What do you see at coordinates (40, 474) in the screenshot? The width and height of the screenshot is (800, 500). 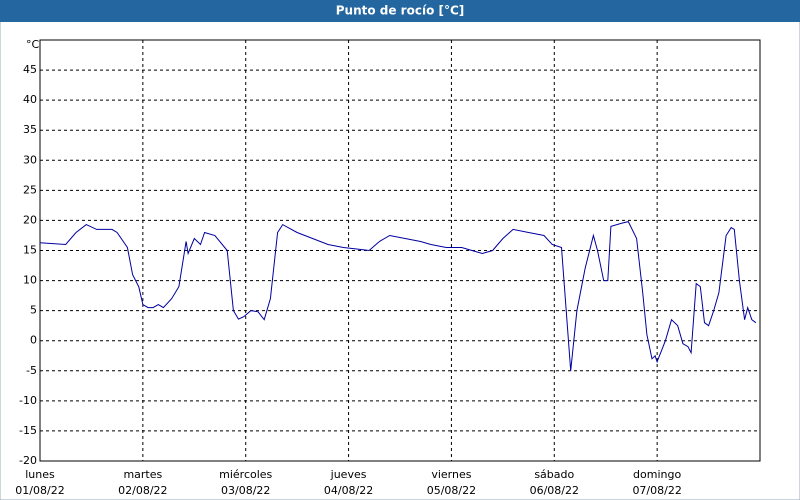 I see `x-tick-label: lunes` at bounding box center [40, 474].